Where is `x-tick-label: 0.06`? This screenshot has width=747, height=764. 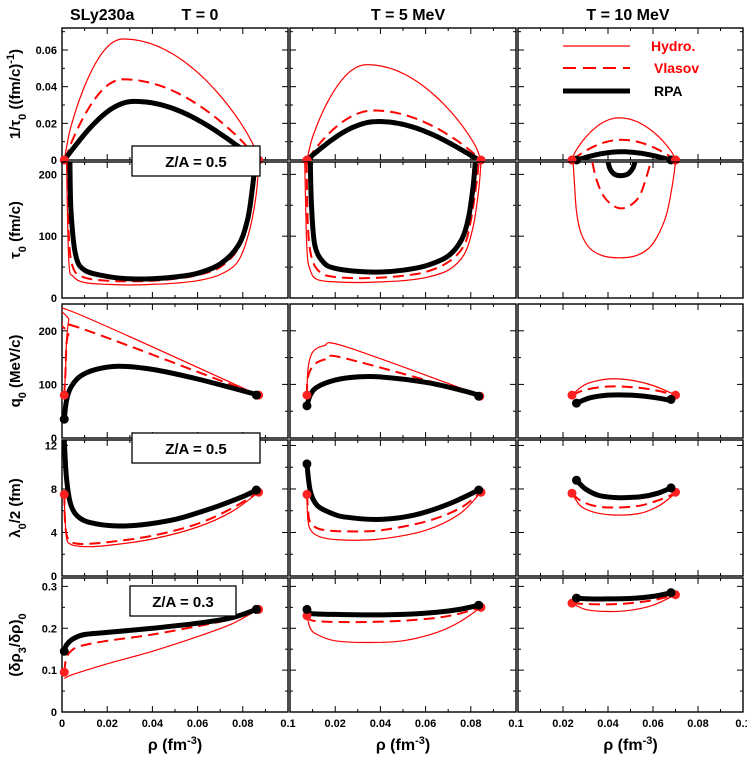
x-tick-label: 0.06 is located at coordinates (425, 724).